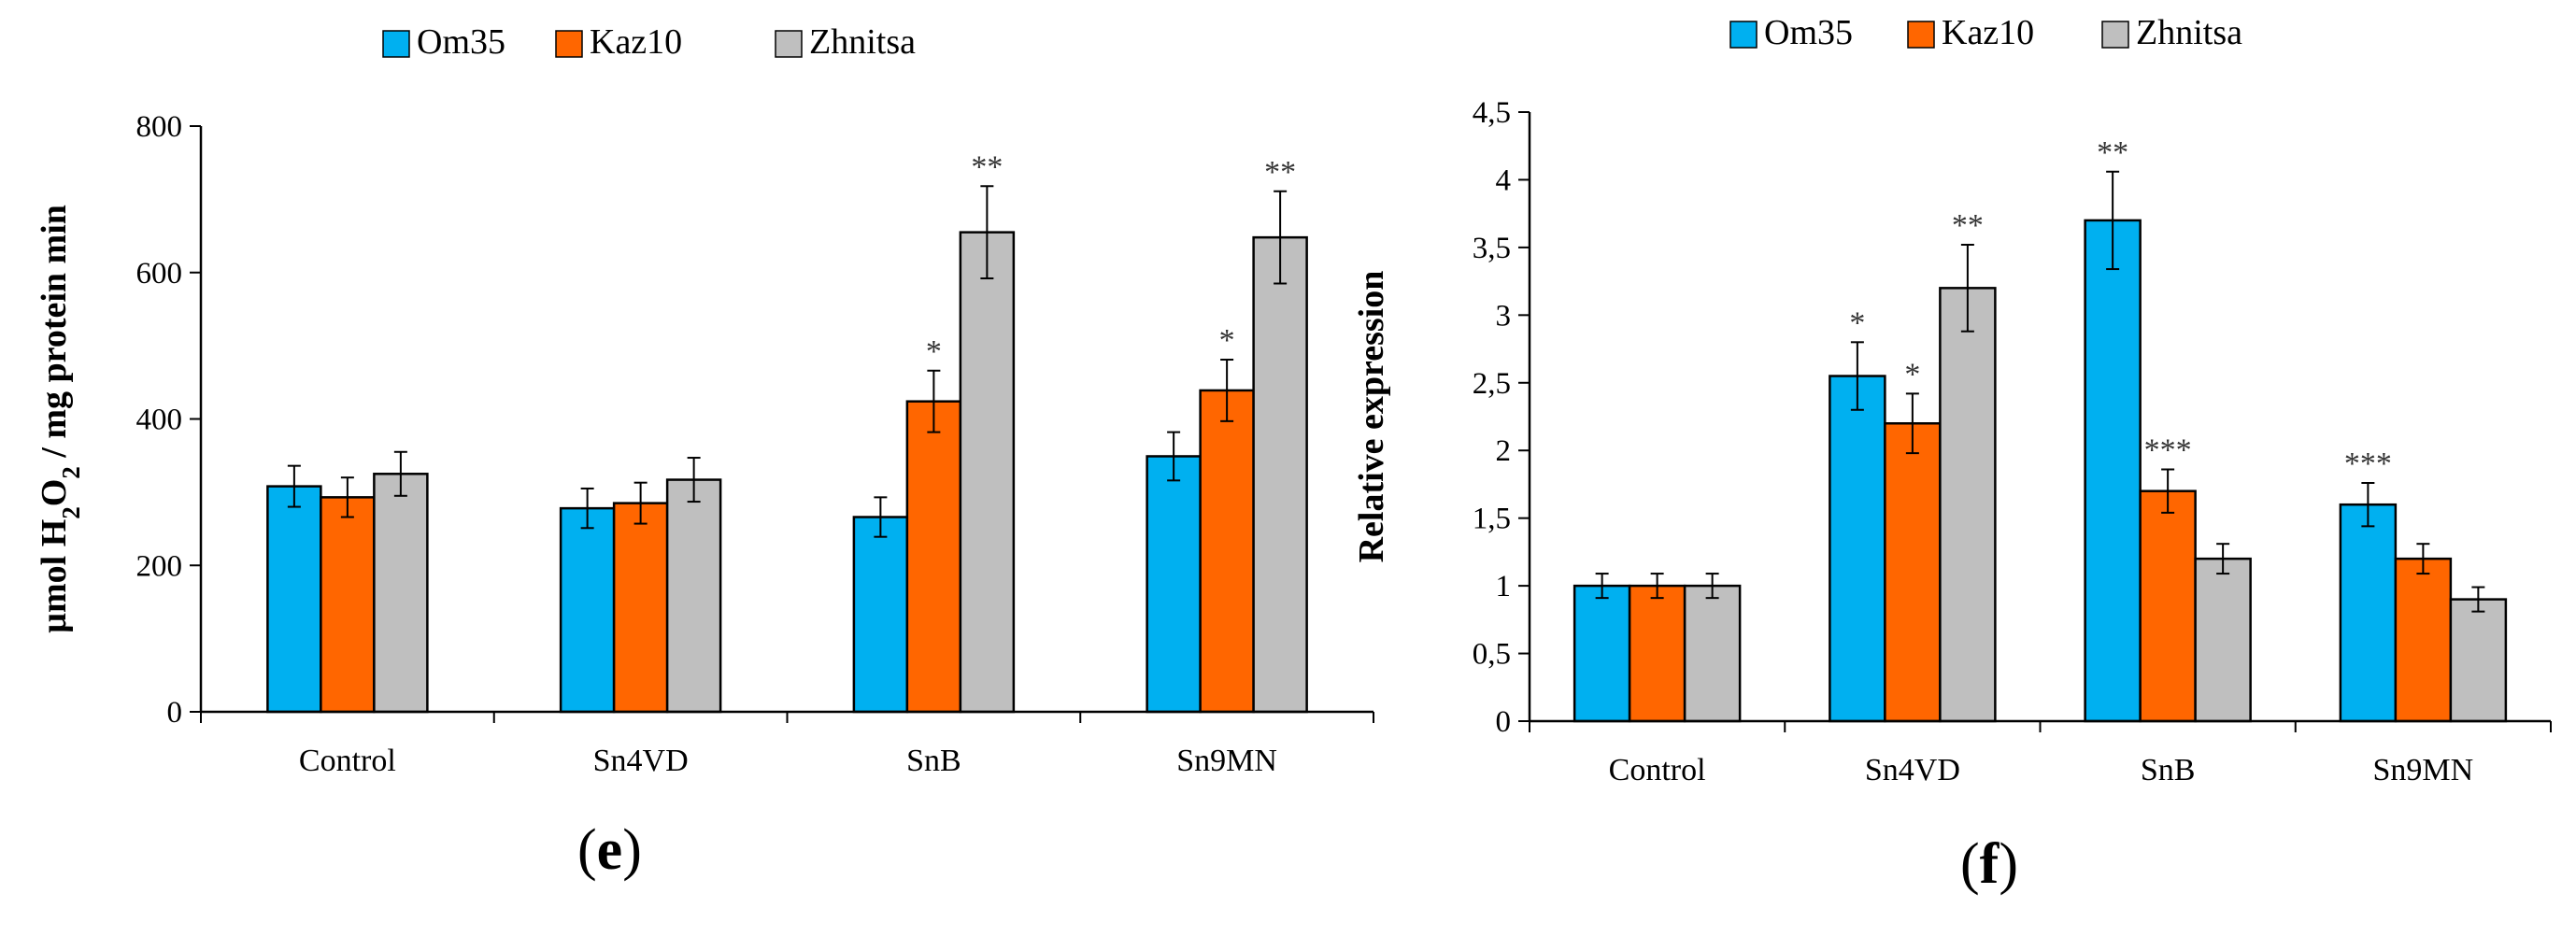 This screenshot has width=2576, height=936. I want to click on panel-label-letter: f, so click(1990, 864).